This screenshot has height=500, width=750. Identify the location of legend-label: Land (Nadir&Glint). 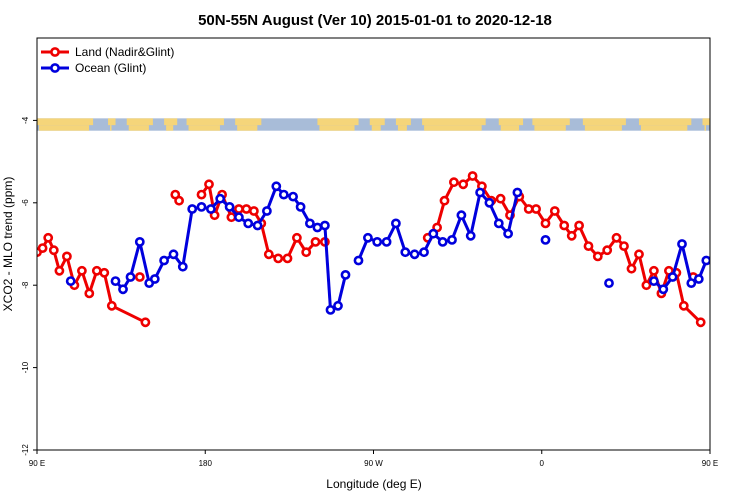
(124, 52).